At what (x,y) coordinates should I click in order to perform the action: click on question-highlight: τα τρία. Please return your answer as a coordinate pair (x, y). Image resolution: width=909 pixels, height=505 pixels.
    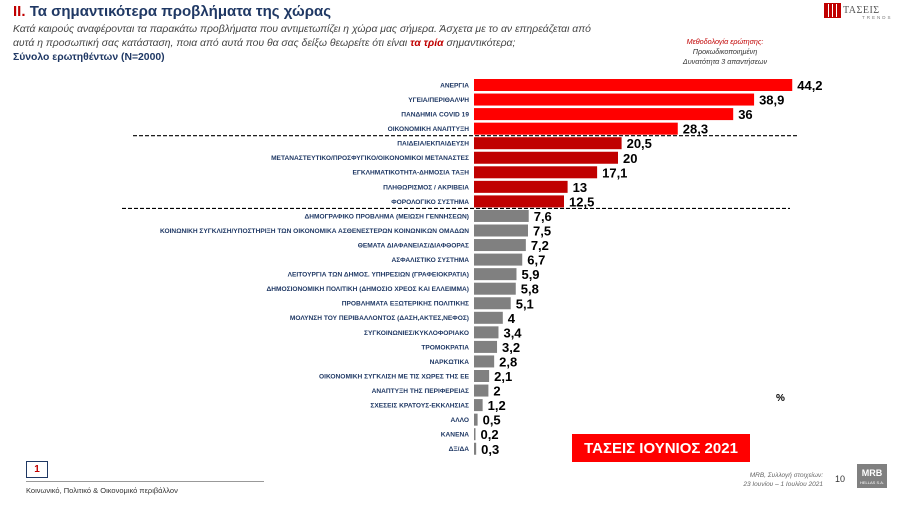
    Looking at the image, I should click on (427, 43).